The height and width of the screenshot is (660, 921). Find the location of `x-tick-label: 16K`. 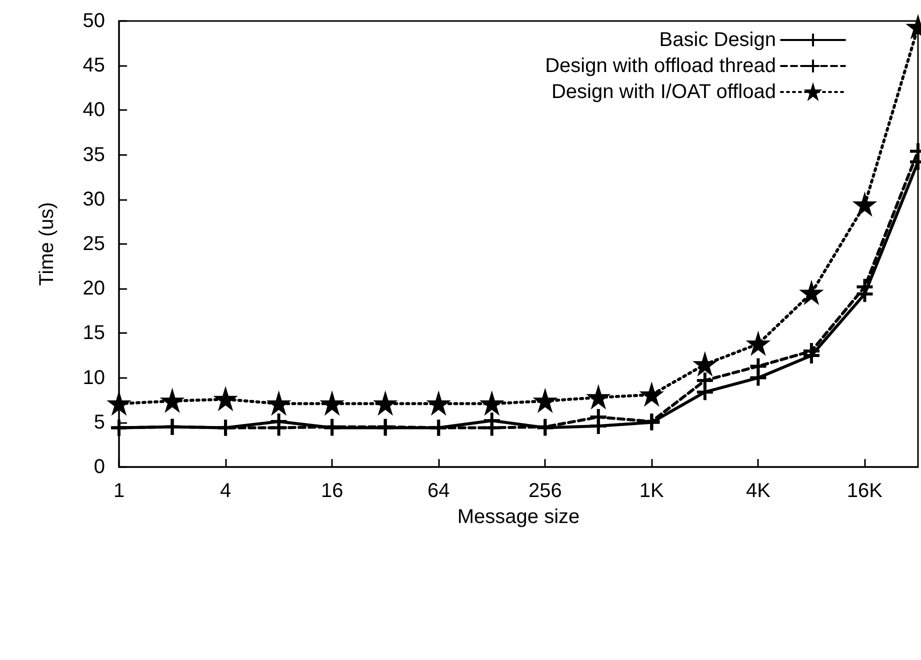

x-tick-label: 16K is located at coordinates (865, 491).